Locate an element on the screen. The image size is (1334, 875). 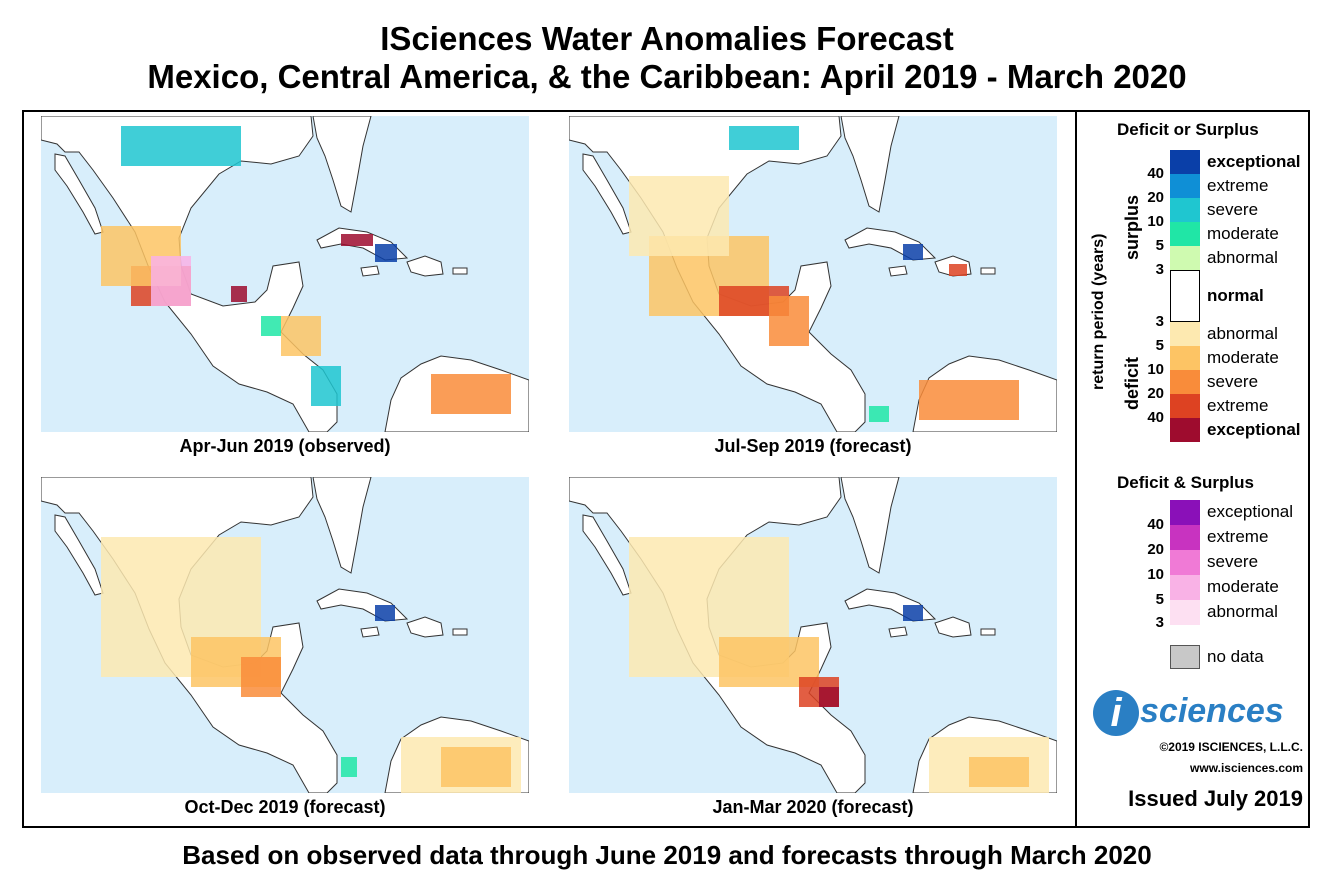
map-panel-jan-mar is located at coordinates (813, 635).